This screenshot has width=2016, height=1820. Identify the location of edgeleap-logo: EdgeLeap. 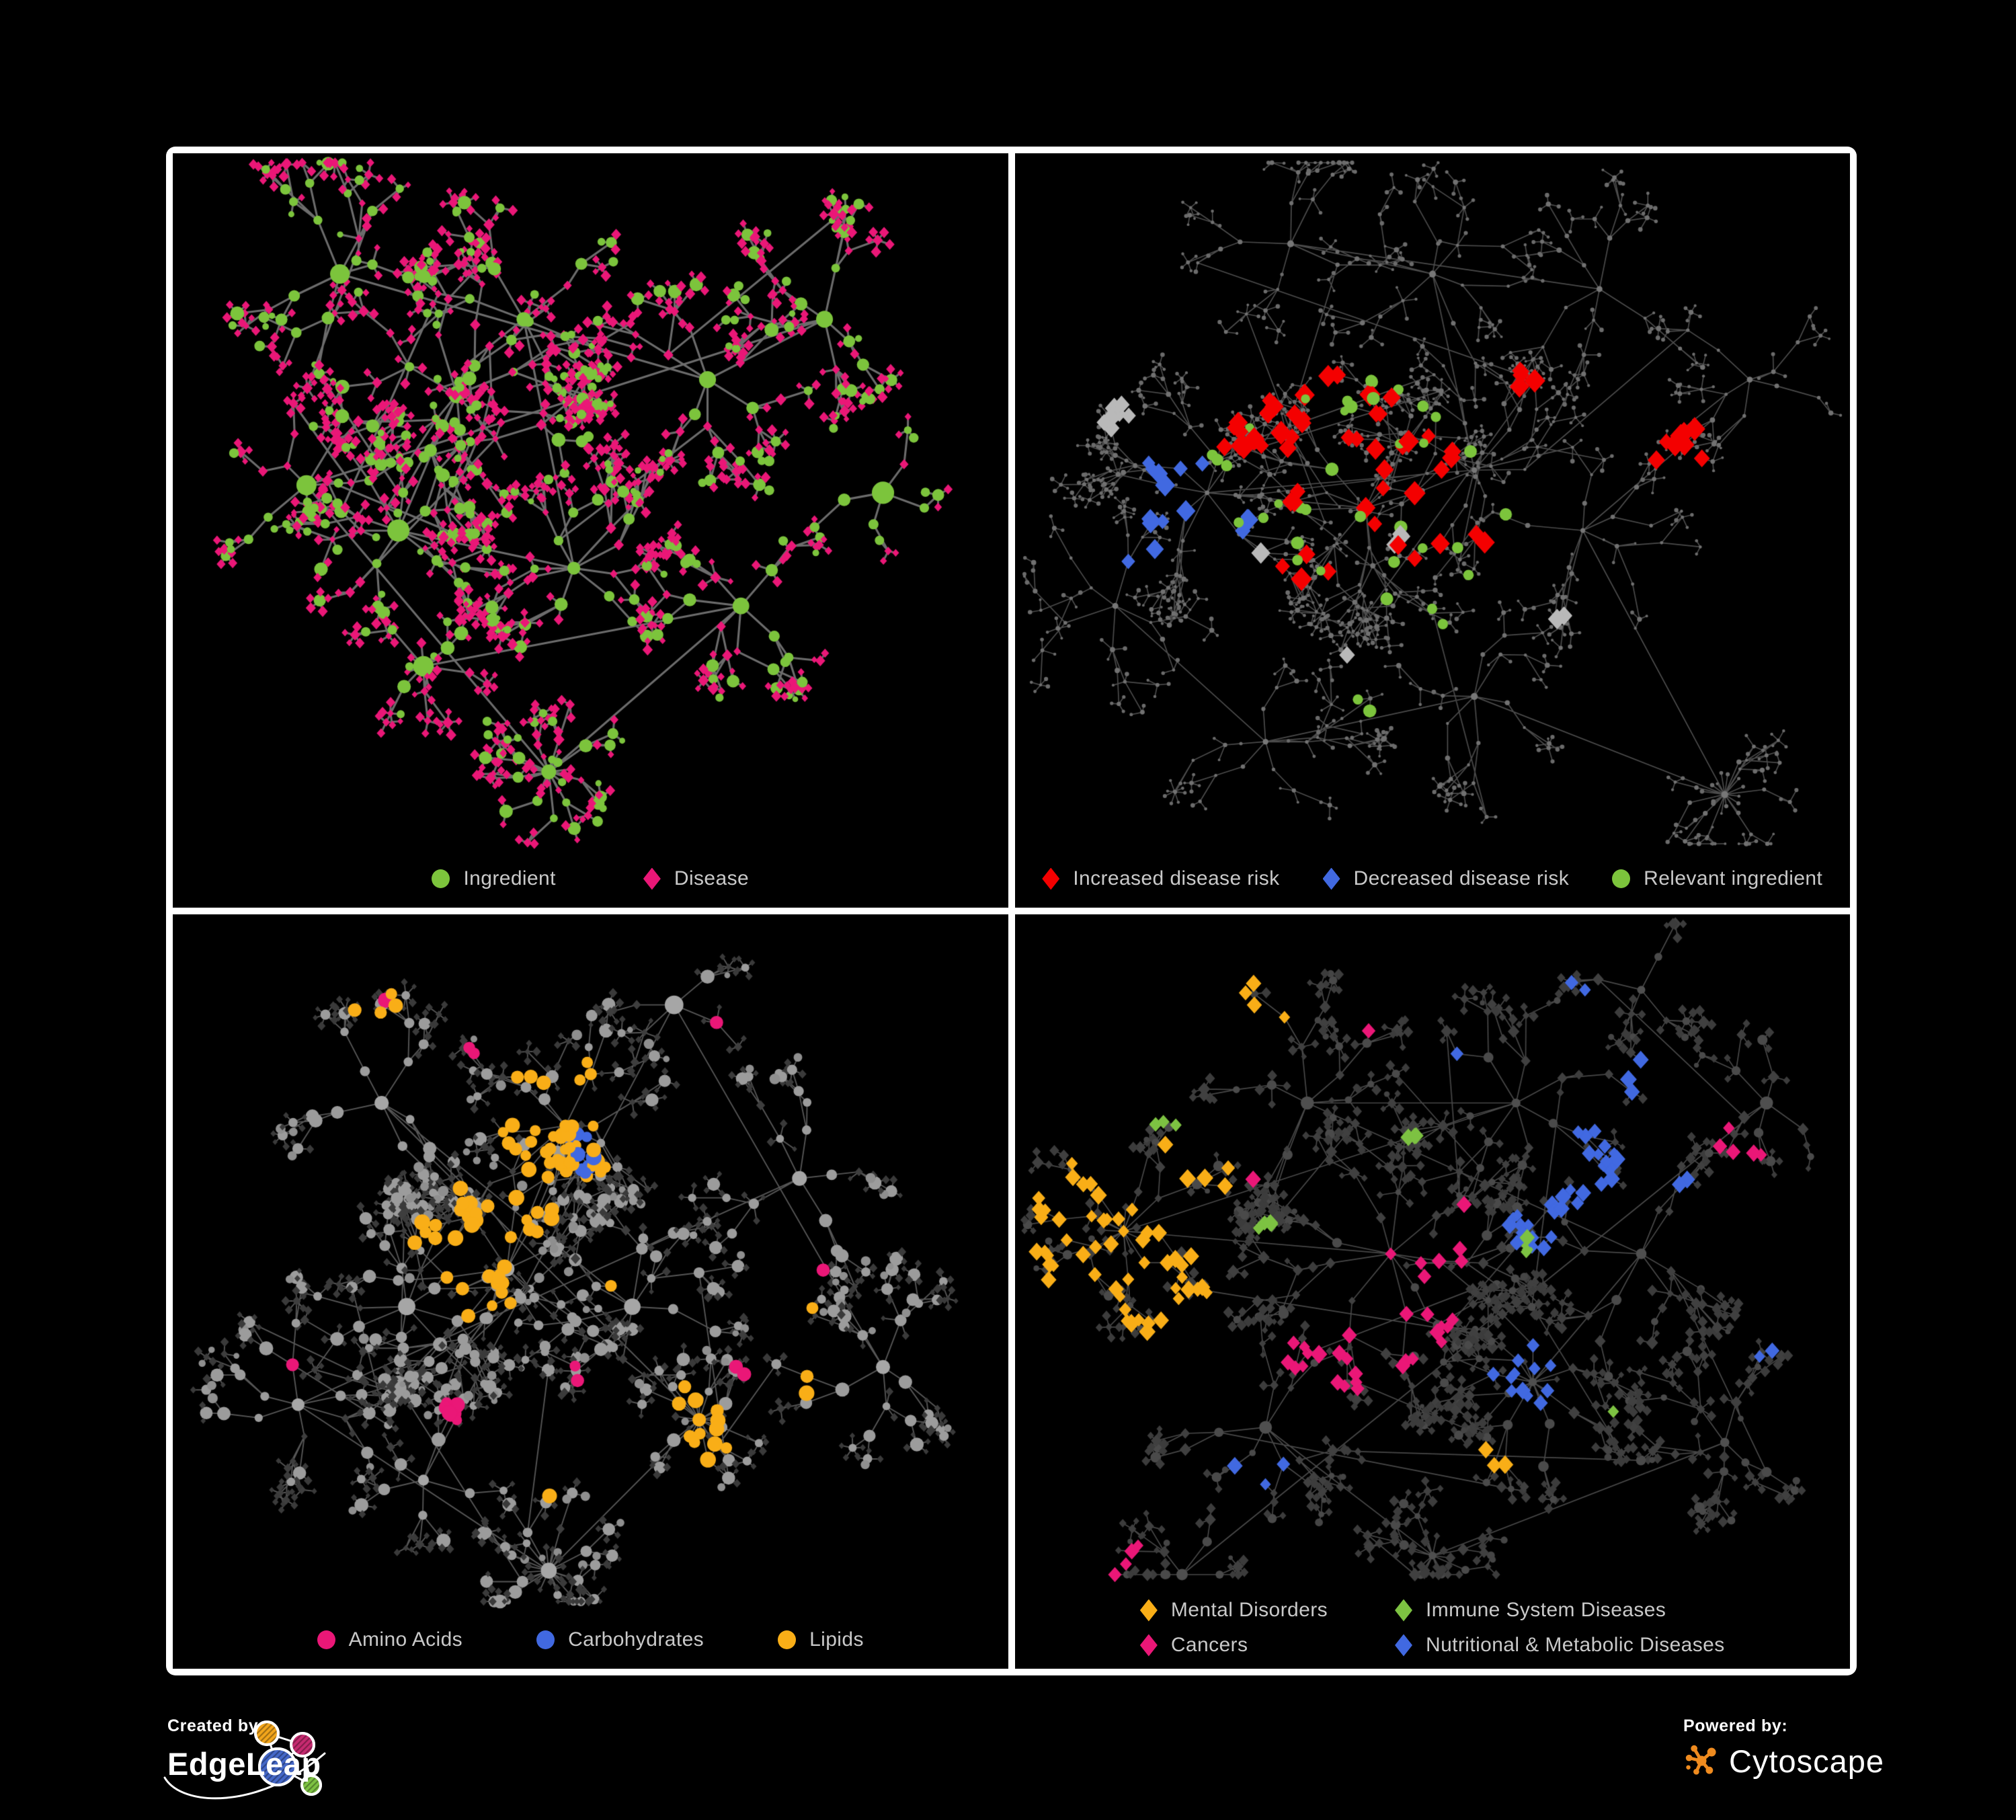
(306, 1765).